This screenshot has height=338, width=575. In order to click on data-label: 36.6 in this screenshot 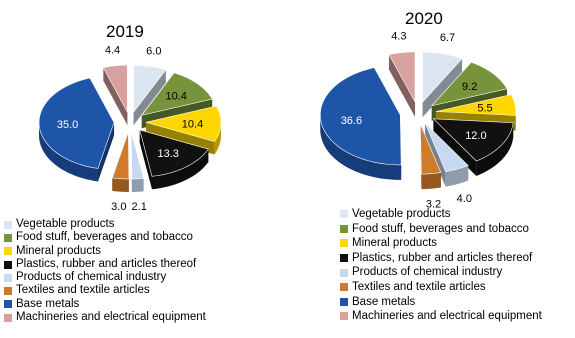, I will do `click(351, 121)`.